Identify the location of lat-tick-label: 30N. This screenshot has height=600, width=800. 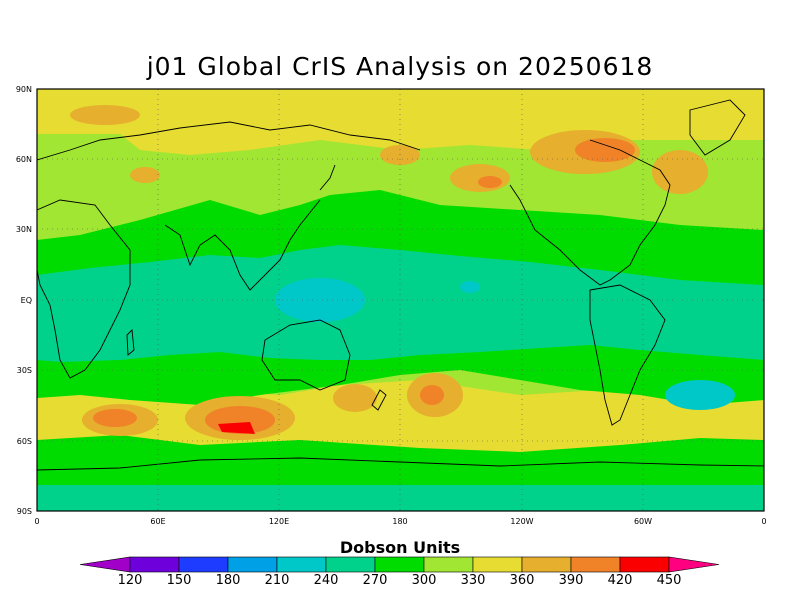
(24, 229).